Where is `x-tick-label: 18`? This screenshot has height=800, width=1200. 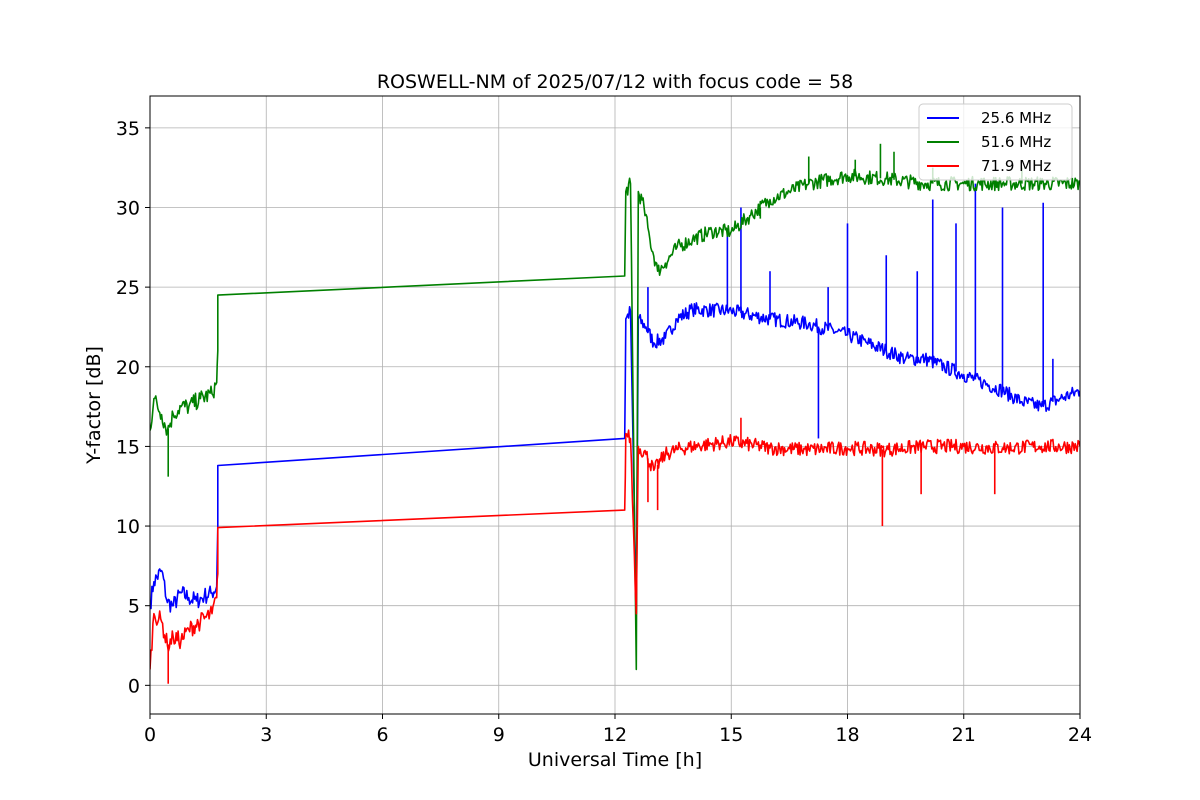 x-tick-label: 18 is located at coordinates (847, 735).